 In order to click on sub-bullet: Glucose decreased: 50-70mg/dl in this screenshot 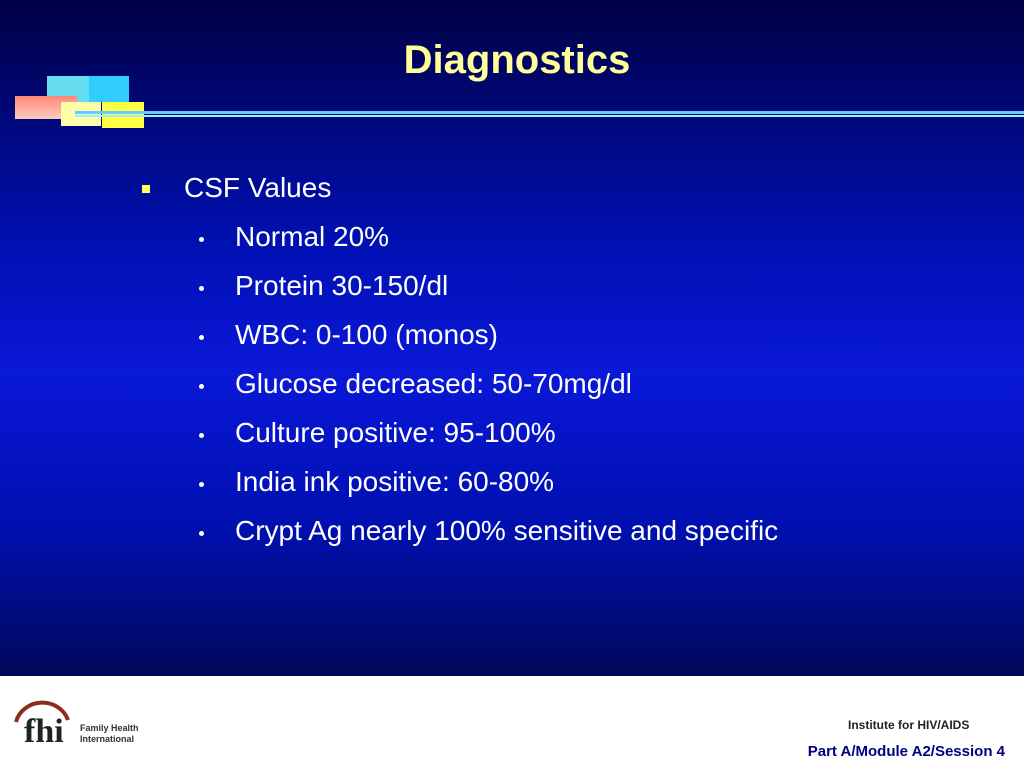, I will do `click(433, 383)`.